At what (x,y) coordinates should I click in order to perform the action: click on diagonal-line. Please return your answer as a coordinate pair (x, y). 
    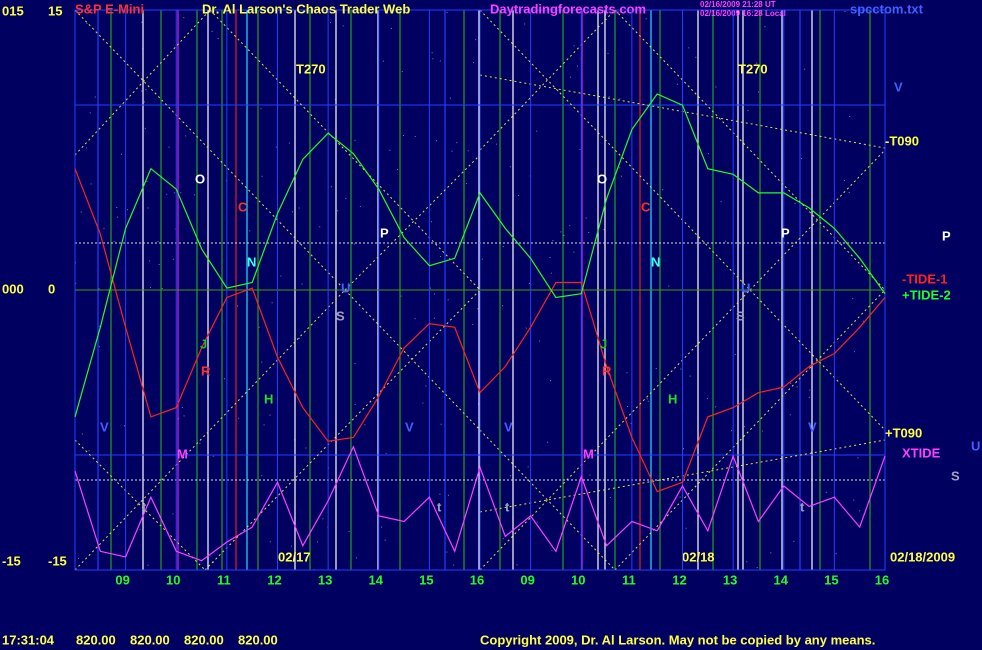
    Looking at the image, I should click on (412, 222).